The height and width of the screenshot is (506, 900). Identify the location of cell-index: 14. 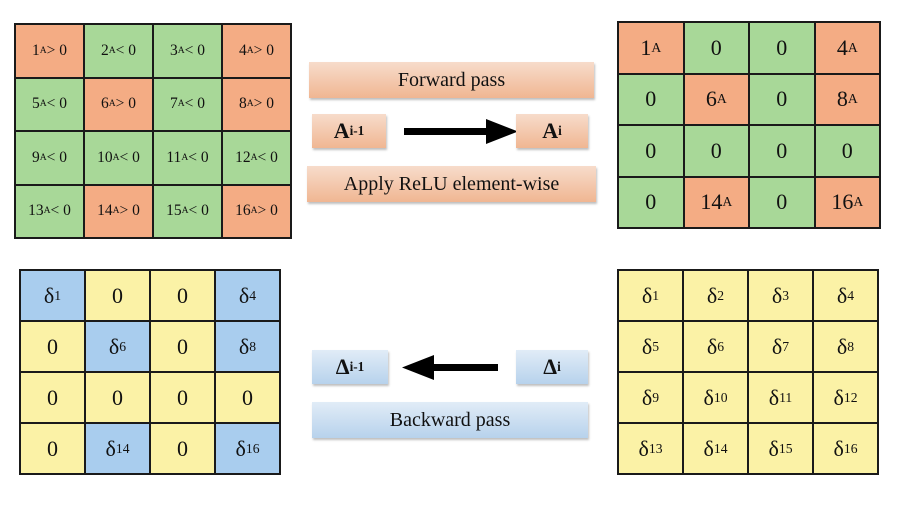
(105, 211).